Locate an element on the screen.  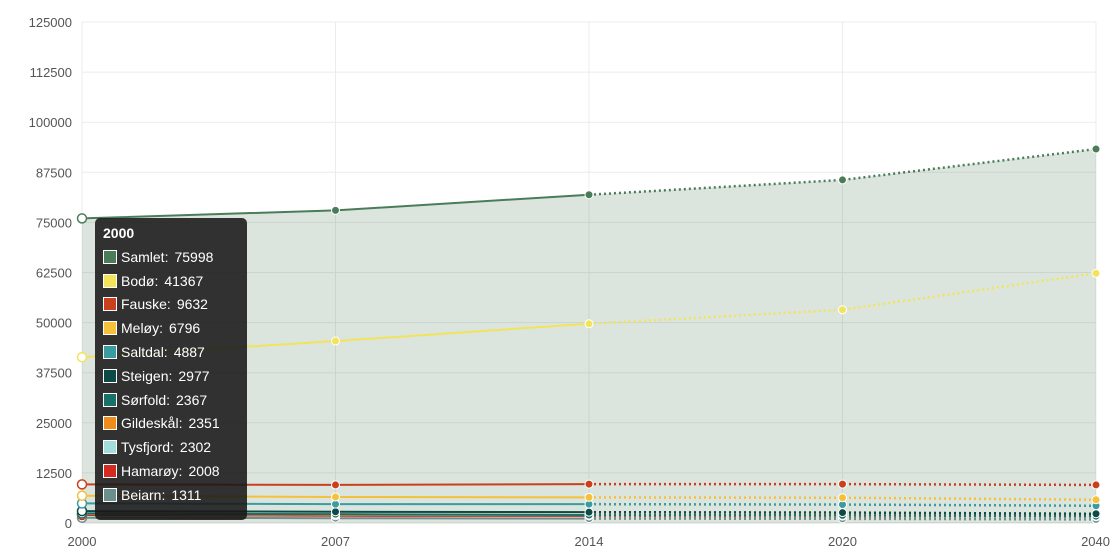
tooltip-label: Hamarøy: is located at coordinates (152, 471).